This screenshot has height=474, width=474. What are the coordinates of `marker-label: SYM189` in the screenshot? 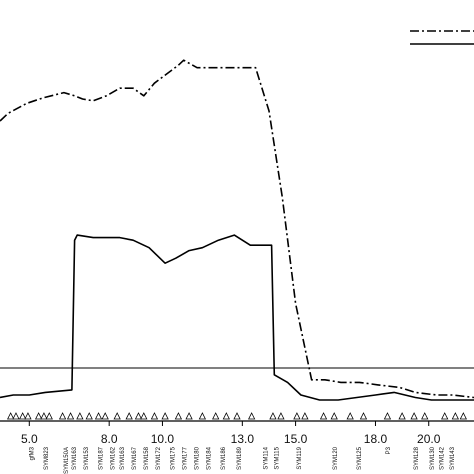 It's located at (240, 458).